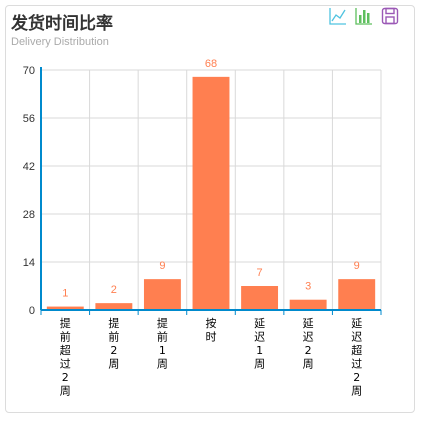 The image size is (422, 421). Describe the element at coordinates (259, 344) in the screenshot. I see `x-tick-label: 延迟 1 周` at that location.